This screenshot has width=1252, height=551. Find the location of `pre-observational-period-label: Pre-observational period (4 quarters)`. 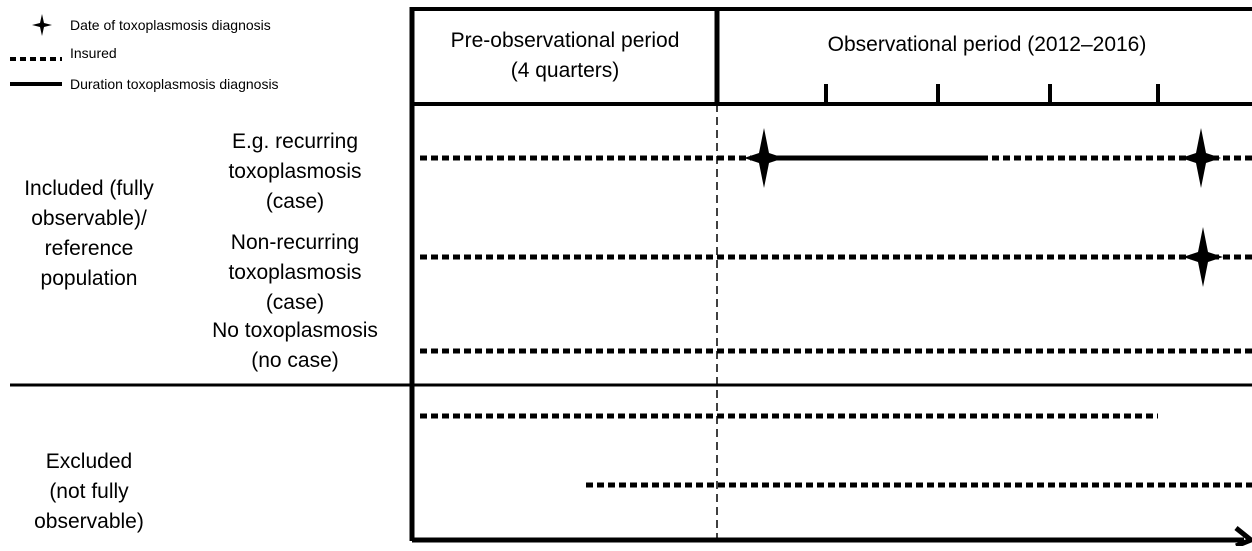

pre-observational-period-label: Pre-observational period (4 quarters) is located at coordinates (565, 55).